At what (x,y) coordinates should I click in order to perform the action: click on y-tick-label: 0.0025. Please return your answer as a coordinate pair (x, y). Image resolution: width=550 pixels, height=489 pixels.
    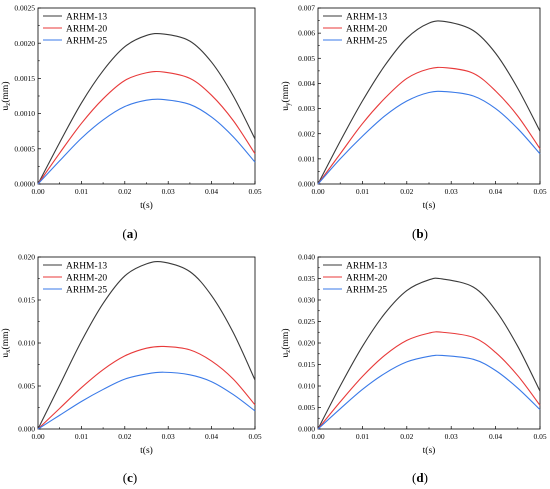
    Looking at the image, I should click on (24, 8).